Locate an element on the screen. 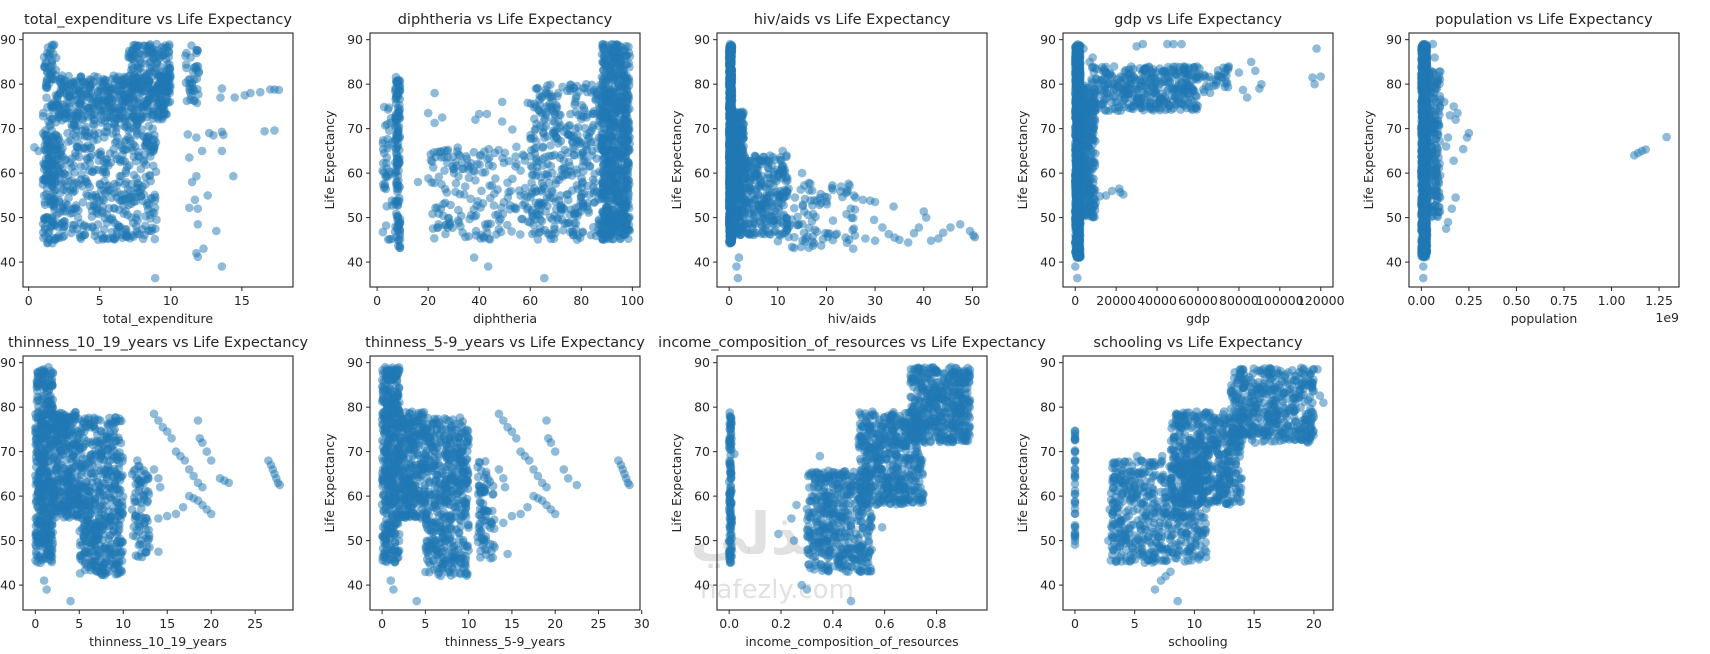  scatter-points is located at coordinates (1198, 161).